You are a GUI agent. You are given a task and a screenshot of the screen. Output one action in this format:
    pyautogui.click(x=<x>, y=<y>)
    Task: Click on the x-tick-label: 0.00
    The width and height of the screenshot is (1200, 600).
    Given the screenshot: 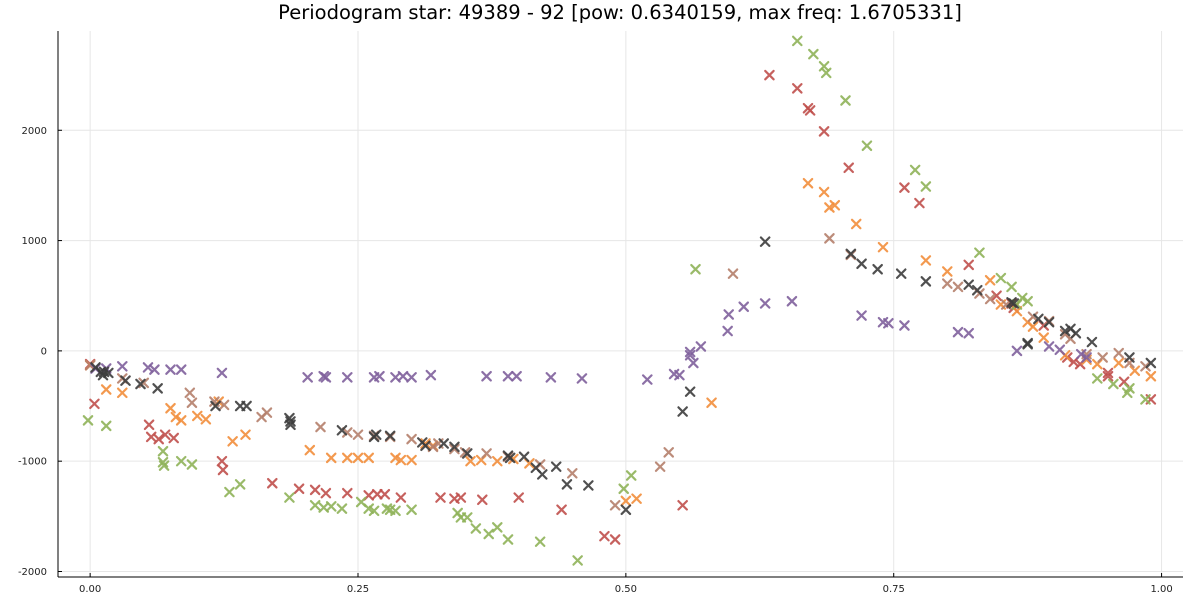 What is the action you would take?
    pyautogui.click(x=90, y=589)
    